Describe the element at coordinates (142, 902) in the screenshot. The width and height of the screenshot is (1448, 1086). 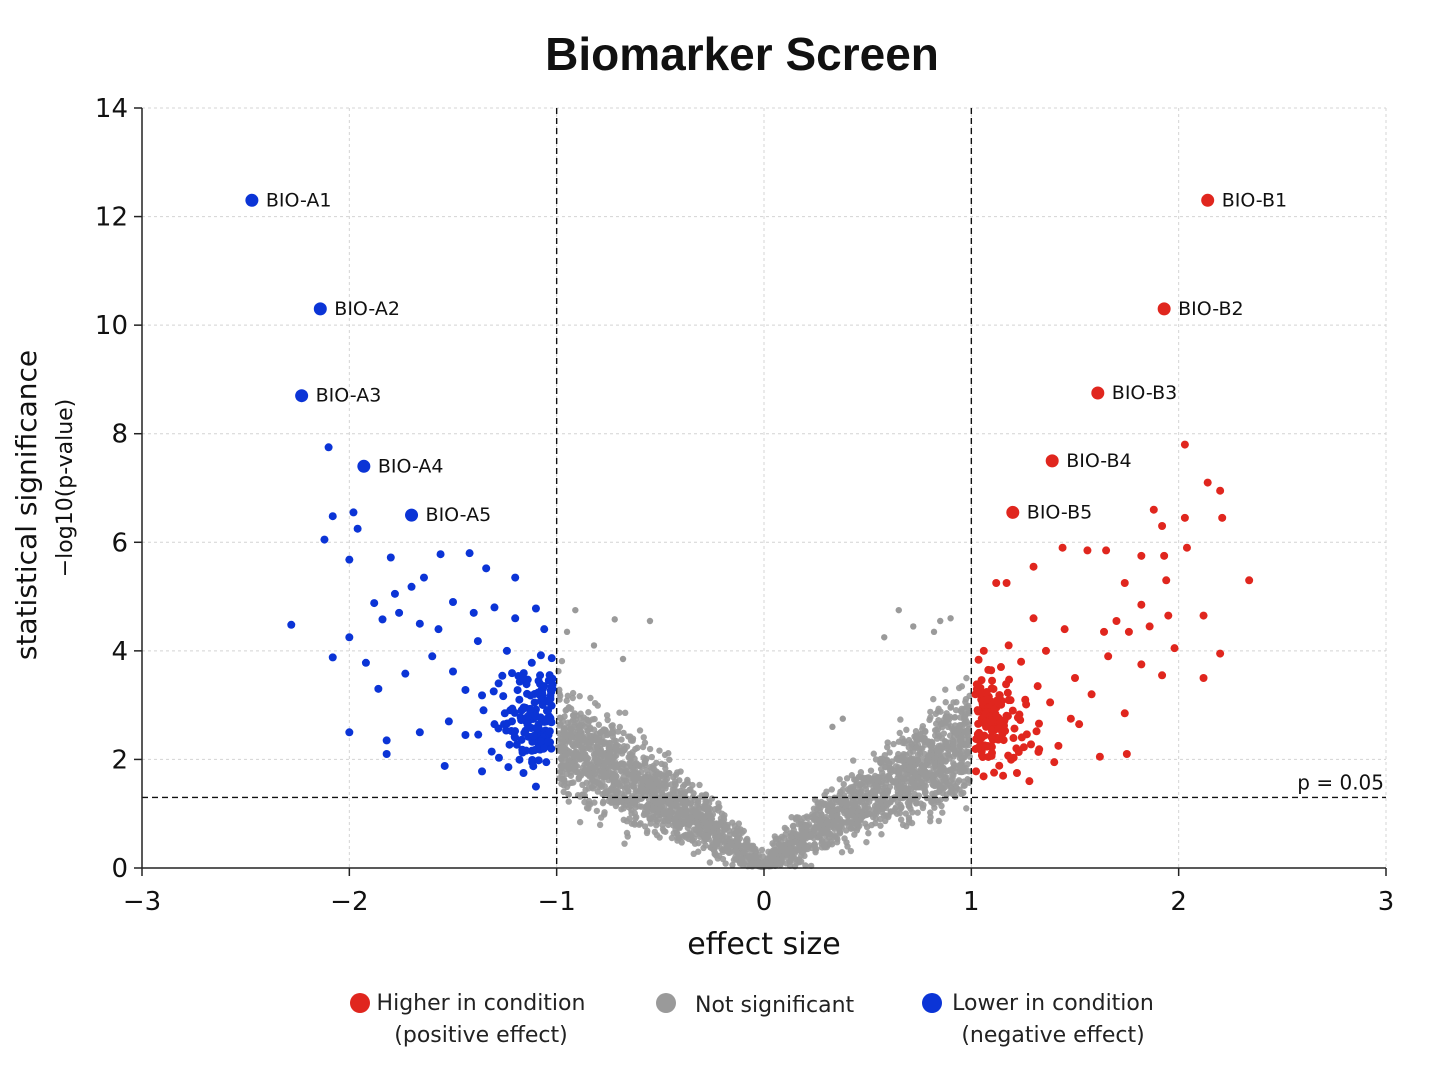
I see `x-tick-label: −3` at that location.